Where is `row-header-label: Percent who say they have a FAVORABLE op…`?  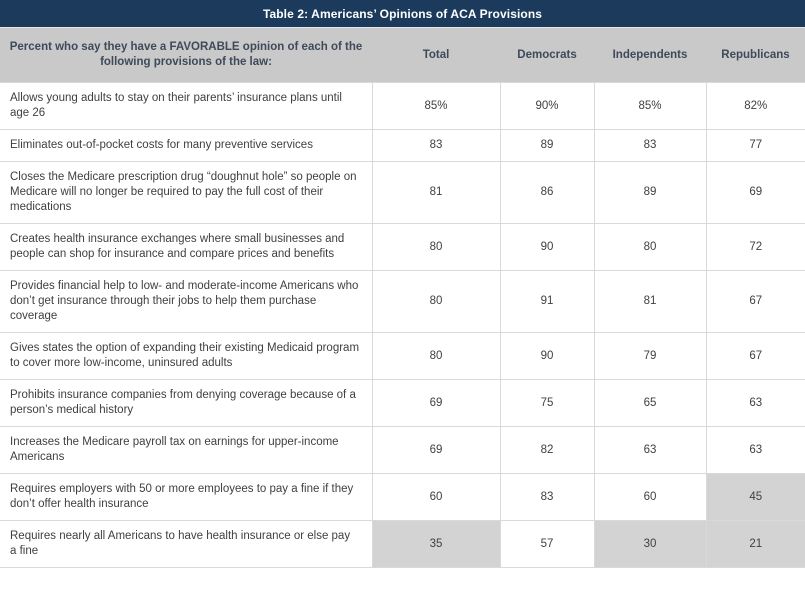
row-header-label: Percent who say they have a FAVORABLE op… is located at coordinates (186, 55).